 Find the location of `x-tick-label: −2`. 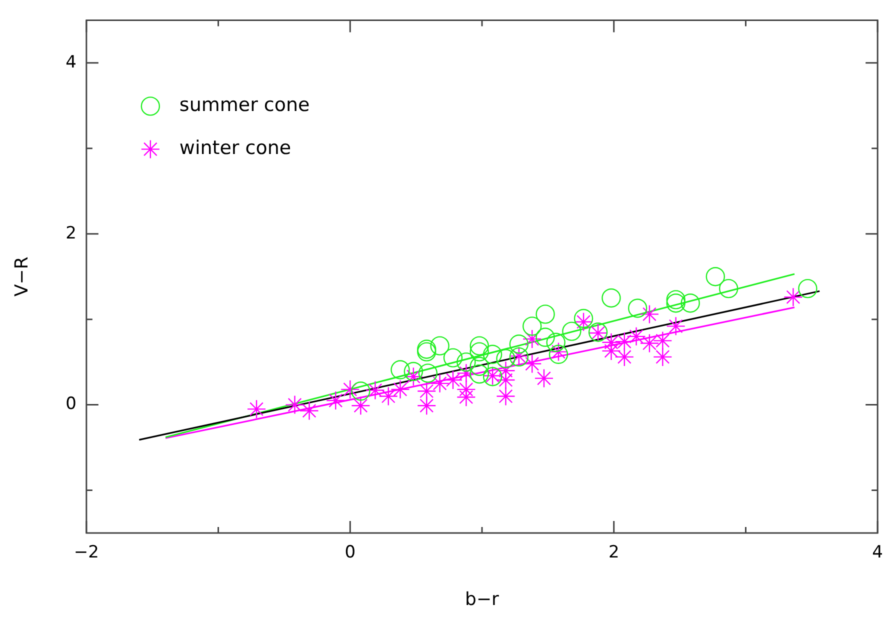

x-tick-label: −2 is located at coordinates (86, 552).